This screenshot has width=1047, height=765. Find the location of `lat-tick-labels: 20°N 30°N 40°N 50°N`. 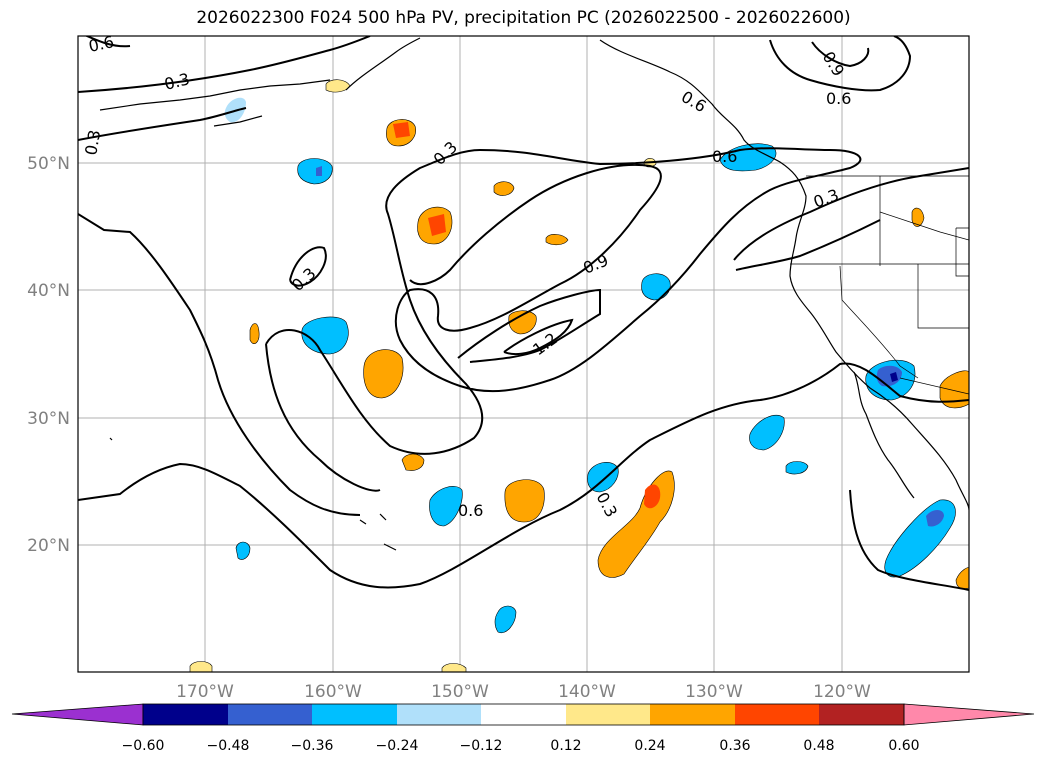

lat-tick-labels: 20°N 30°N 40°N 50°N is located at coordinates (48, 355).